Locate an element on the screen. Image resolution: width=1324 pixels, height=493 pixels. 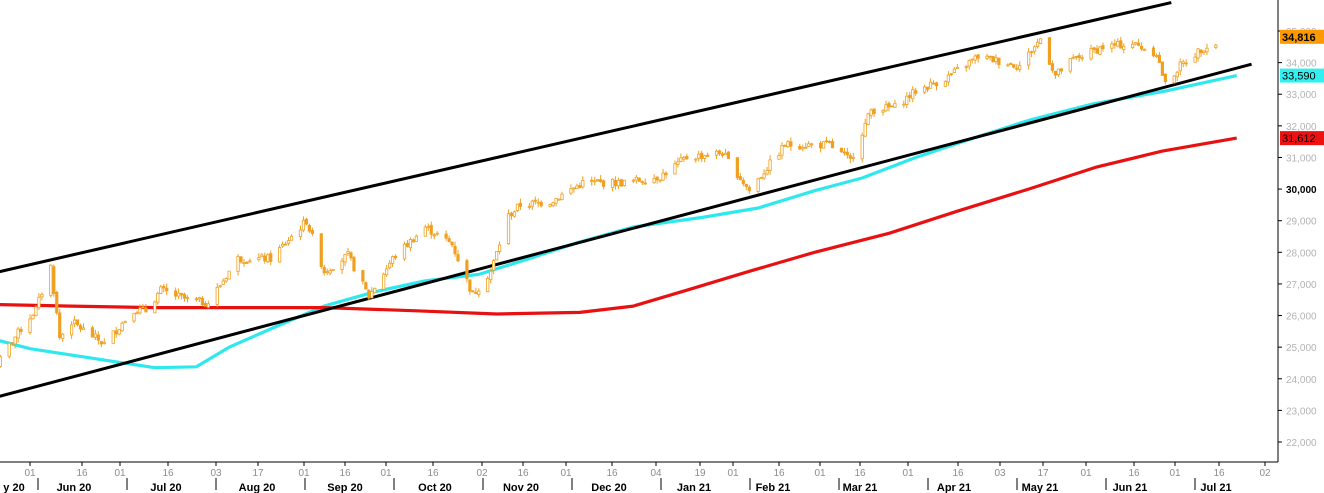
price-badge-2: 33,590 is located at coordinates (1299, 77).